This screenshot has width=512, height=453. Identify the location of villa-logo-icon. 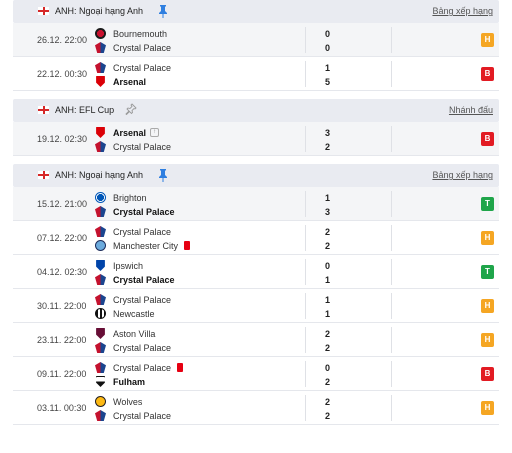
(100, 333).